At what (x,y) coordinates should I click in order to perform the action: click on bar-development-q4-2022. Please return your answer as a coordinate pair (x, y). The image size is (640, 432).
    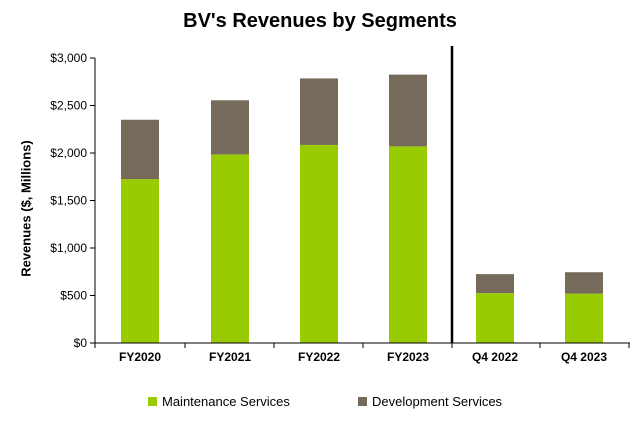
    Looking at the image, I should click on (495, 284).